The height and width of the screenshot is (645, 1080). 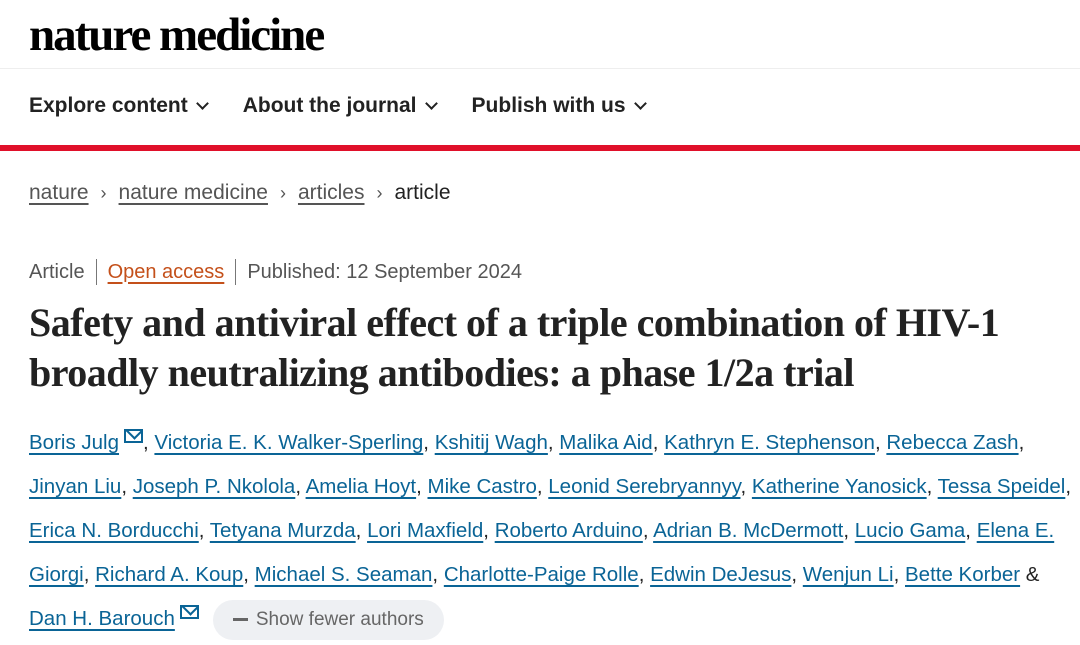 What do you see at coordinates (425, 530) in the screenshot?
I see `author-link: Lori Maxfield` at bounding box center [425, 530].